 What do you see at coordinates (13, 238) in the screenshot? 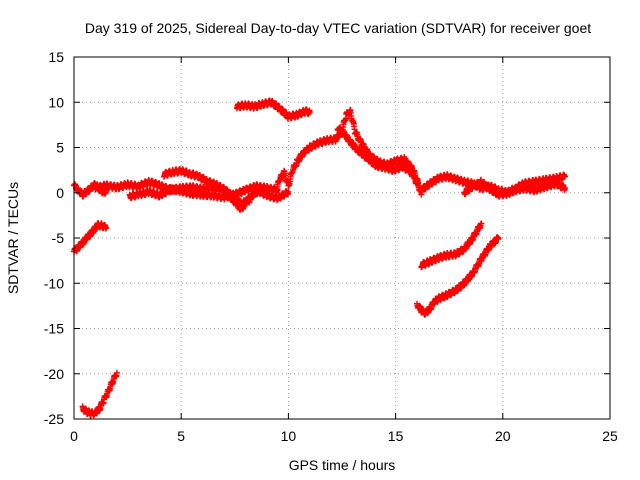
I see `y-axis-label: SDTVAR / TECUs` at bounding box center [13, 238].